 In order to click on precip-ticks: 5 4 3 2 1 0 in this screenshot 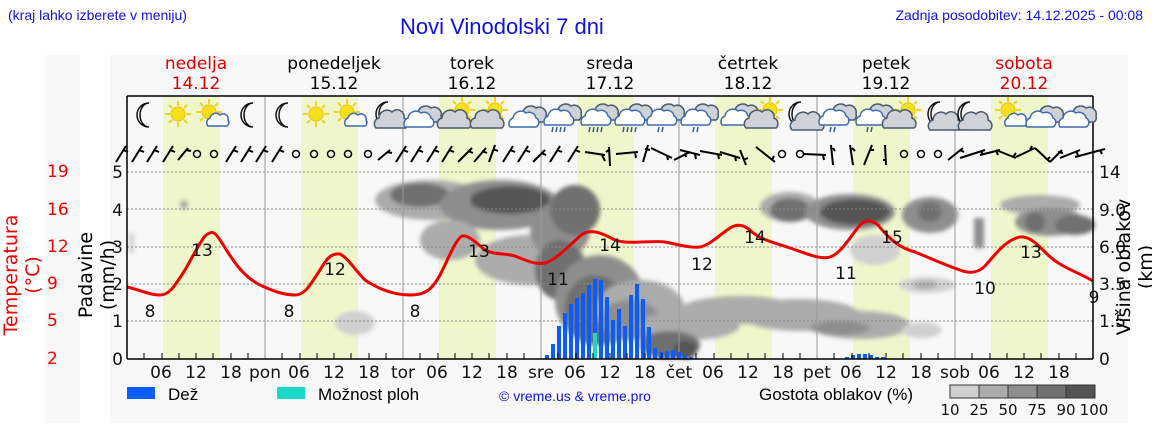, I will do `click(117, 266)`.